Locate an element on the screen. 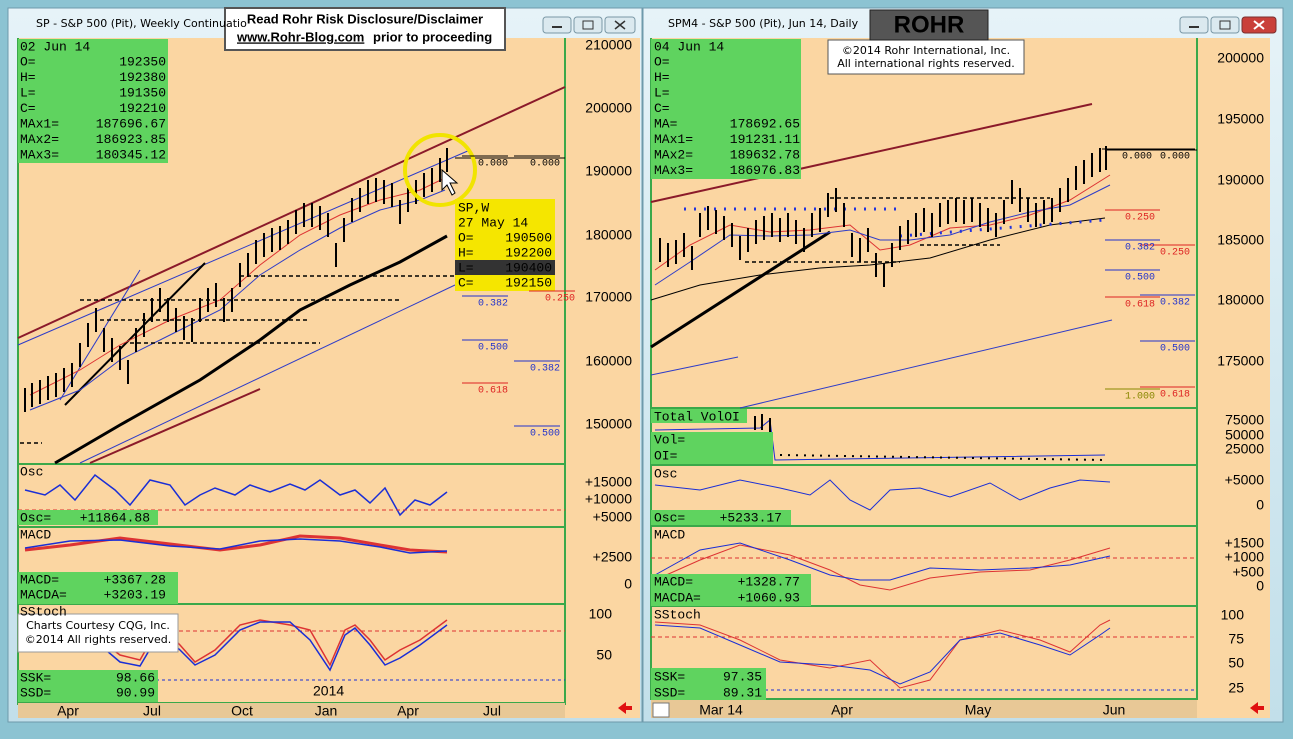 The width and height of the screenshot is (1293, 739). price-axis-label: 195000 is located at coordinates (1240, 119).